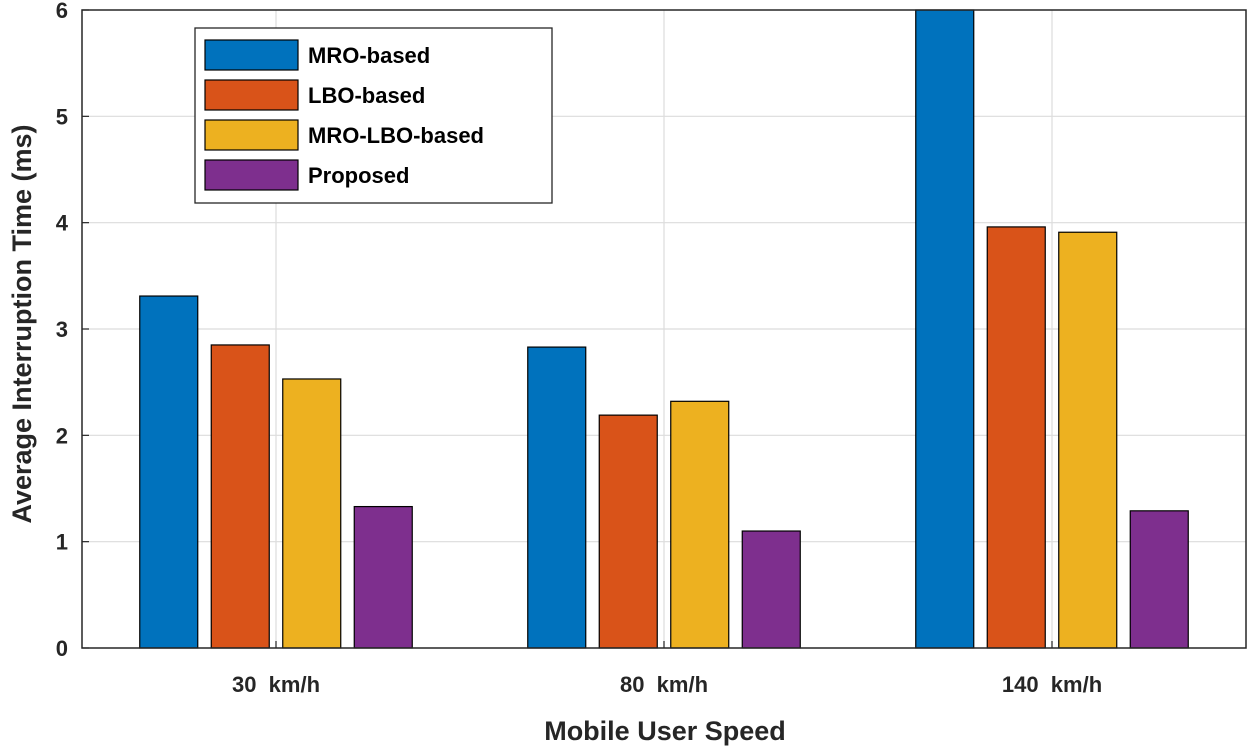 This screenshot has width=1250, height=754. What do you see at coordinates (22, 323) in the screenshot?
I see `y-axis-label: Average Interruption Time (ms)` at bounding box center [22, 323].